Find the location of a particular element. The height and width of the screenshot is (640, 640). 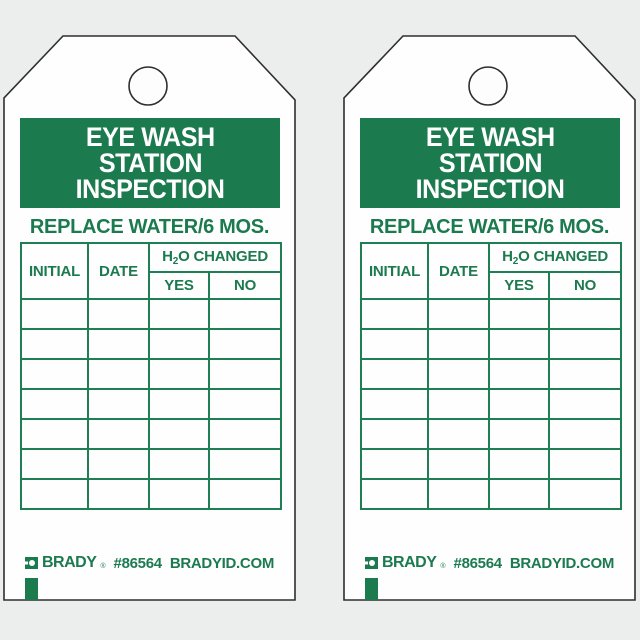

title-line-2: STATION is located at coordinates (150, 163).